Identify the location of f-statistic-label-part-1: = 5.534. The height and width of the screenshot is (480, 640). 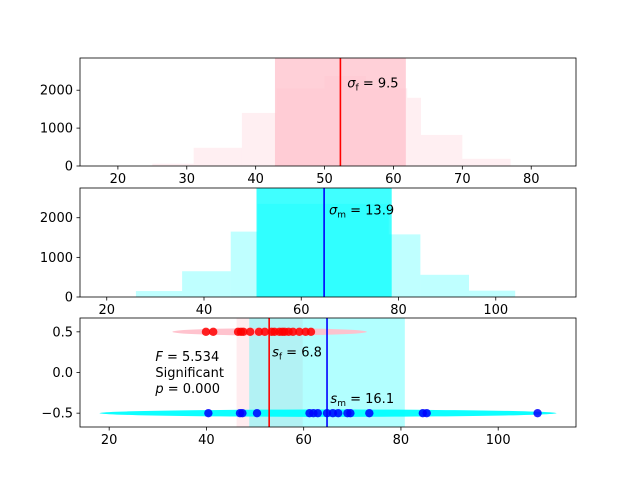
(191, 357).